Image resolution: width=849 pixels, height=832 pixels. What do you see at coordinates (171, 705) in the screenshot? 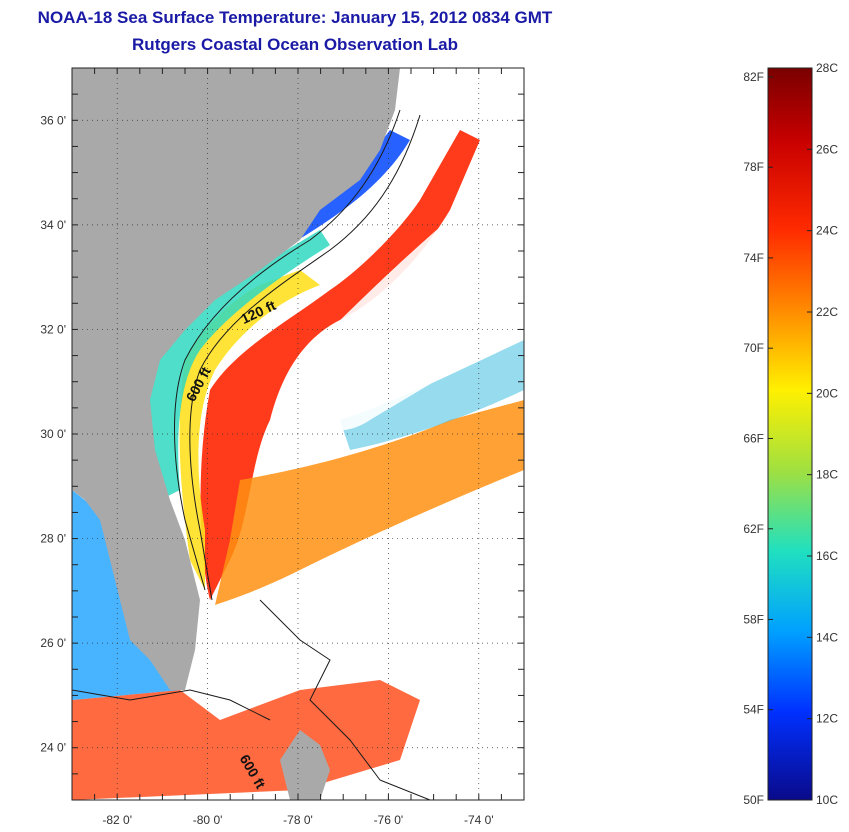
I see `contour-keys` at bounding box center [171, 705].